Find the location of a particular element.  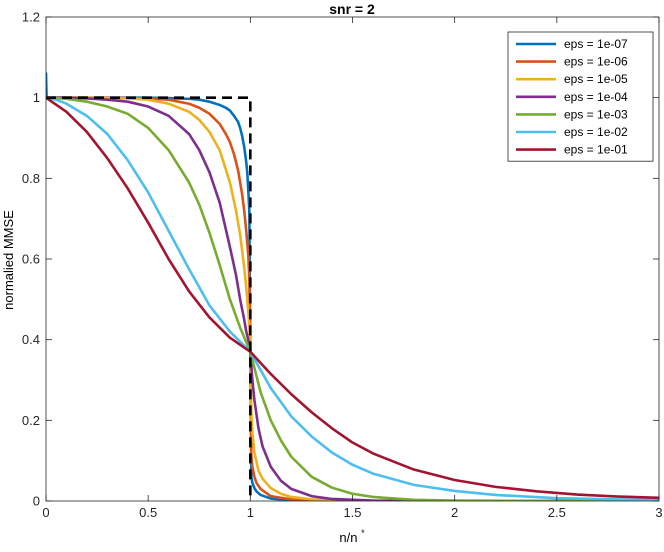

legend-label-7: eps = 1e-01 is located at coordinates (596, 150).